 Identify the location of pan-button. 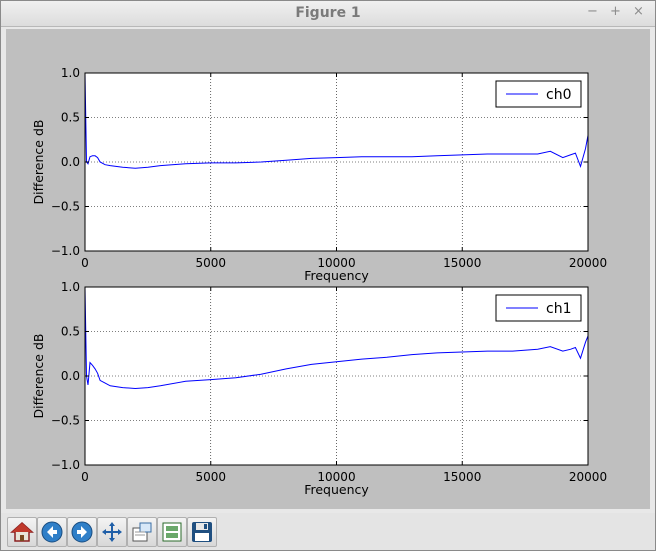
(112, 532).